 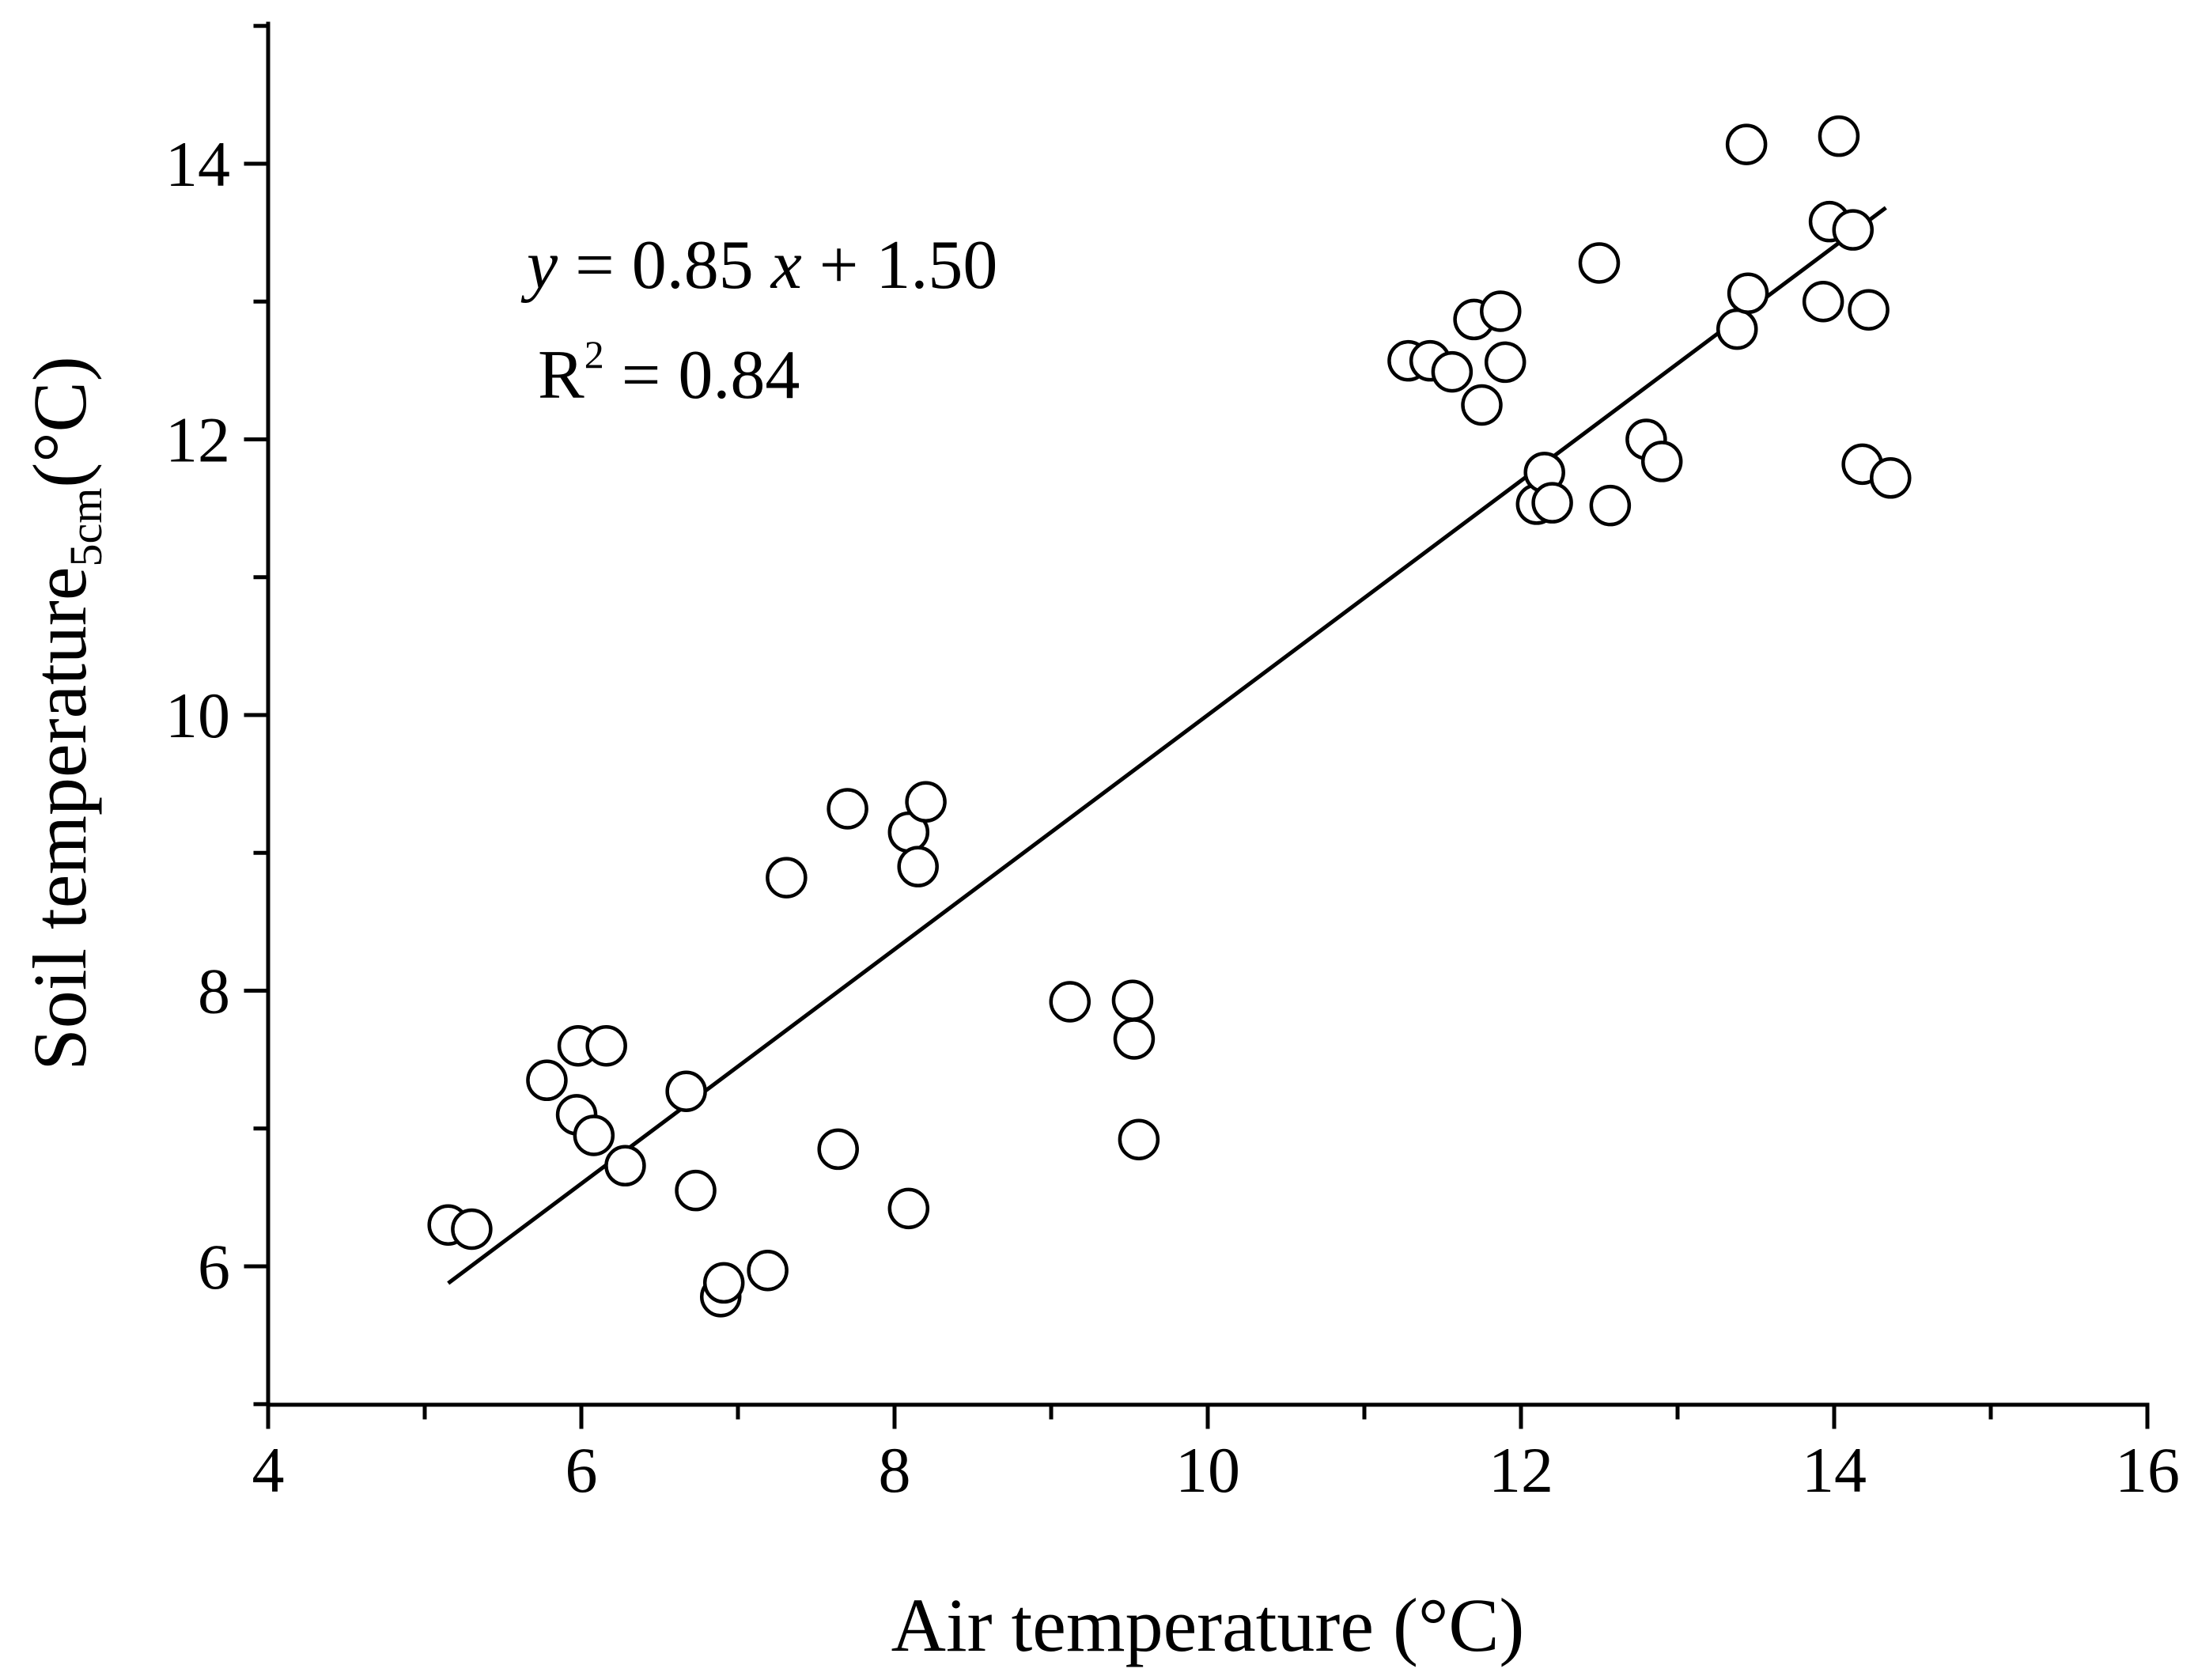 What do you see at coordinates (561, 375) in the screenshot?
I see `r-squared-symbol: R` at bounding box center [561, 375].